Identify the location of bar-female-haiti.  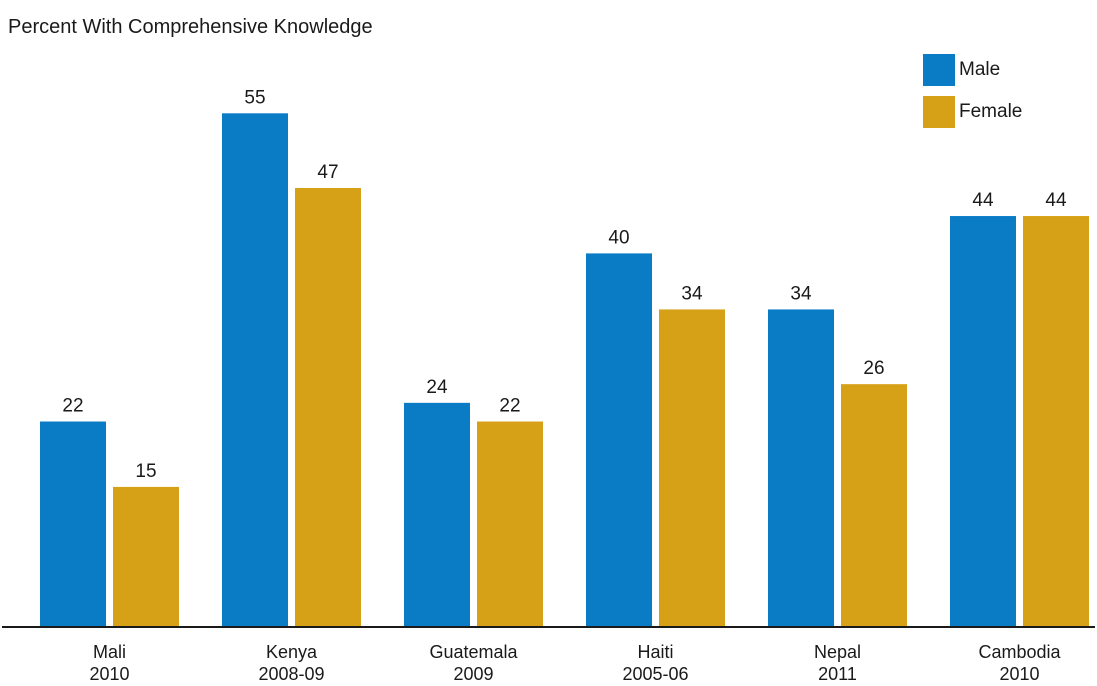
(692, 468).